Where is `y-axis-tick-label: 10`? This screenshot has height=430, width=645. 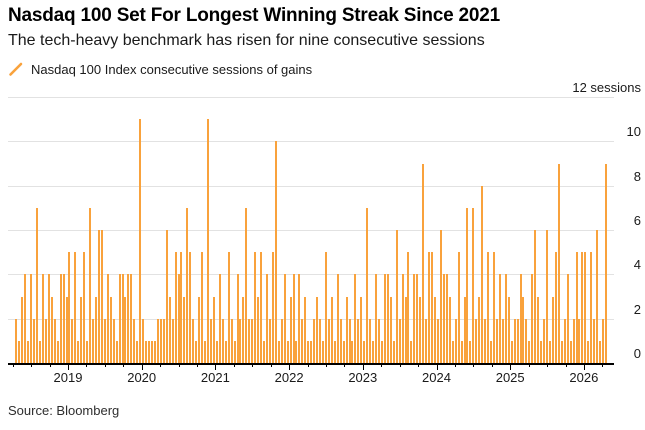
y-axis-tick-label: 10 is located at coordinates (633, 132).